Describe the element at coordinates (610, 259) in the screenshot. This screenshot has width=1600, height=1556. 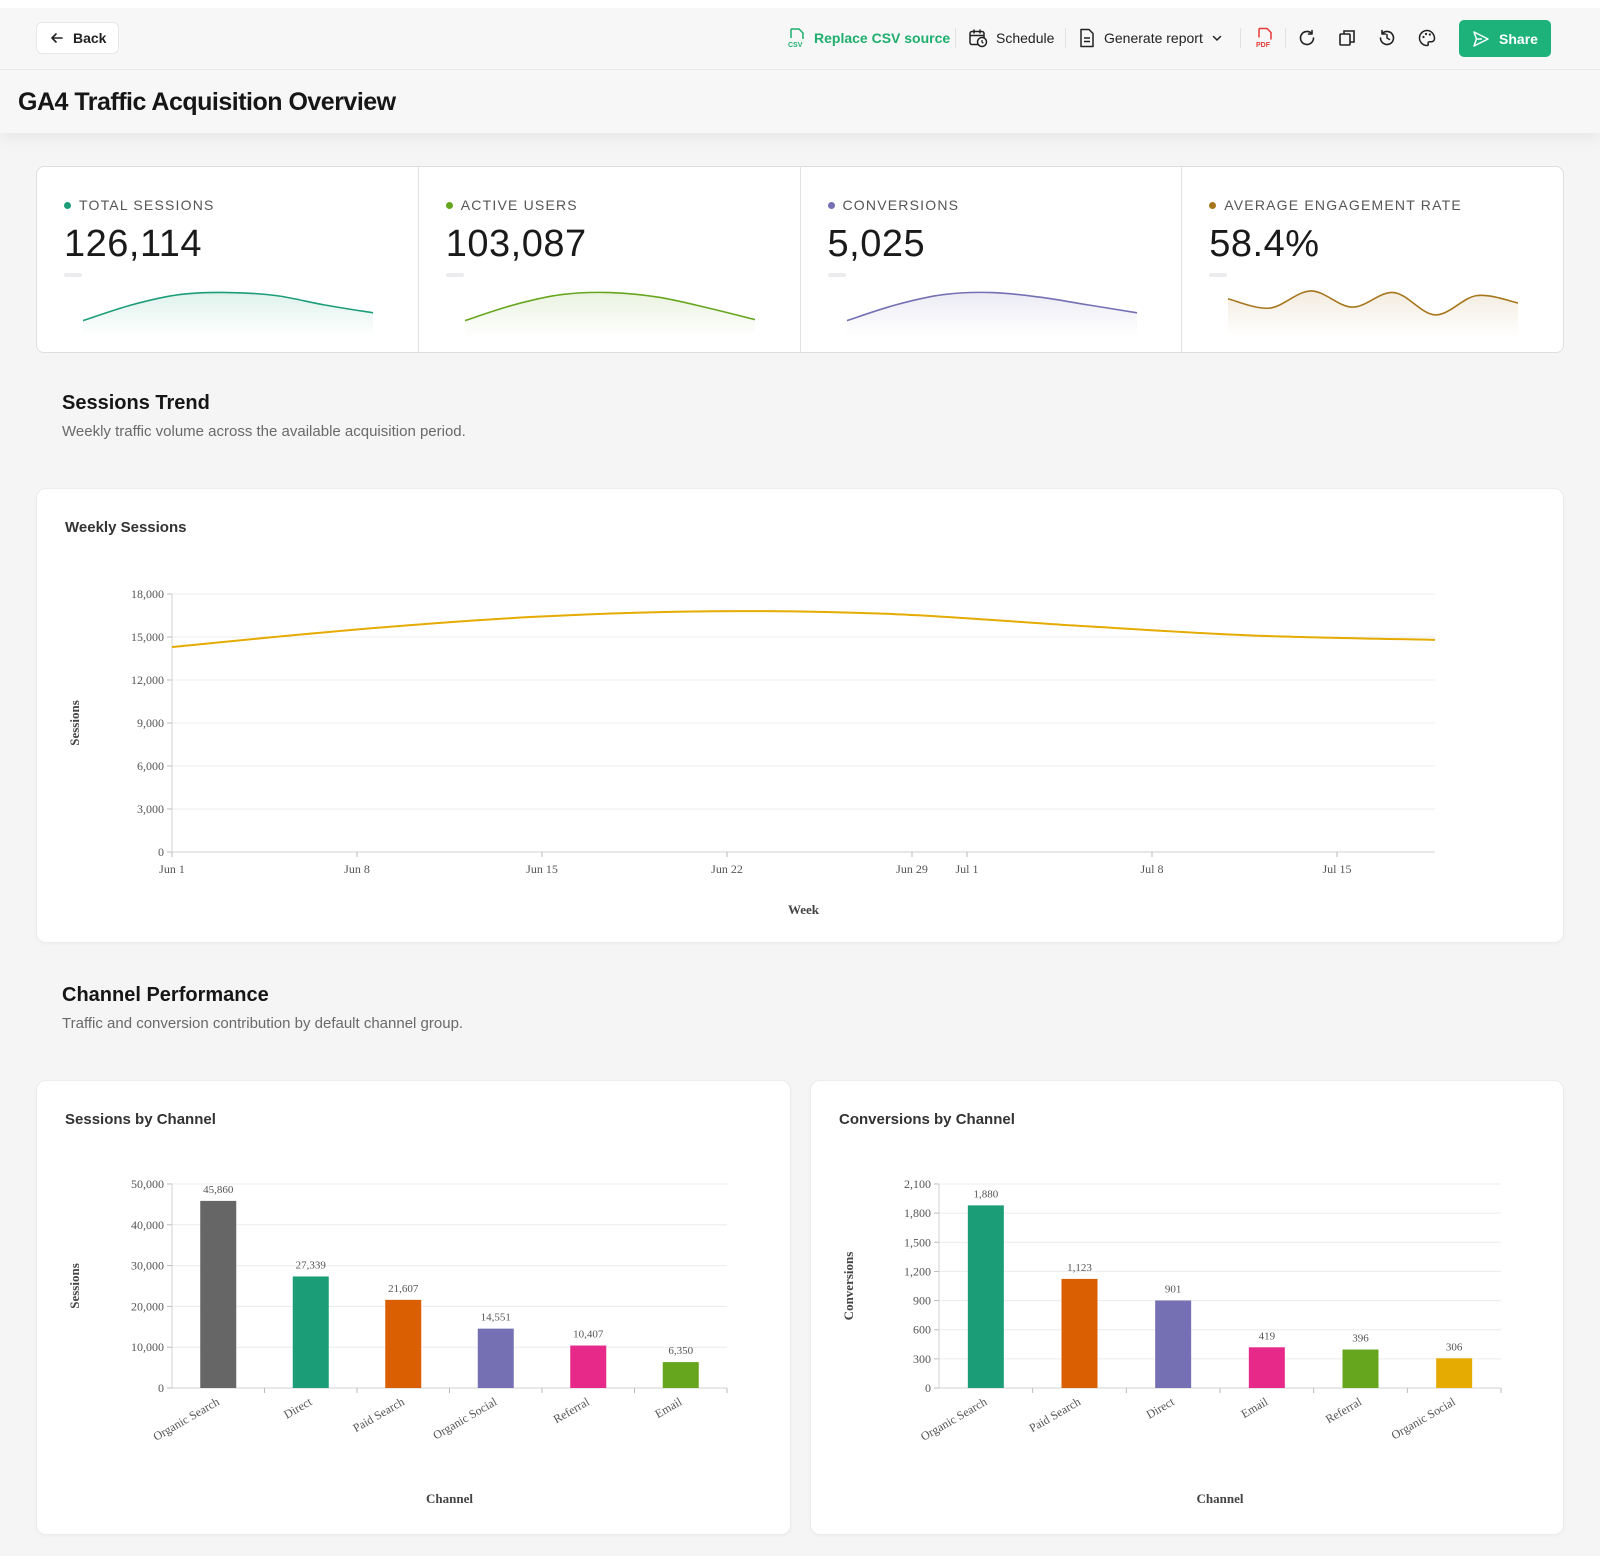
I see `kpi-card: ACTIVE USERS 103,087` at that location.